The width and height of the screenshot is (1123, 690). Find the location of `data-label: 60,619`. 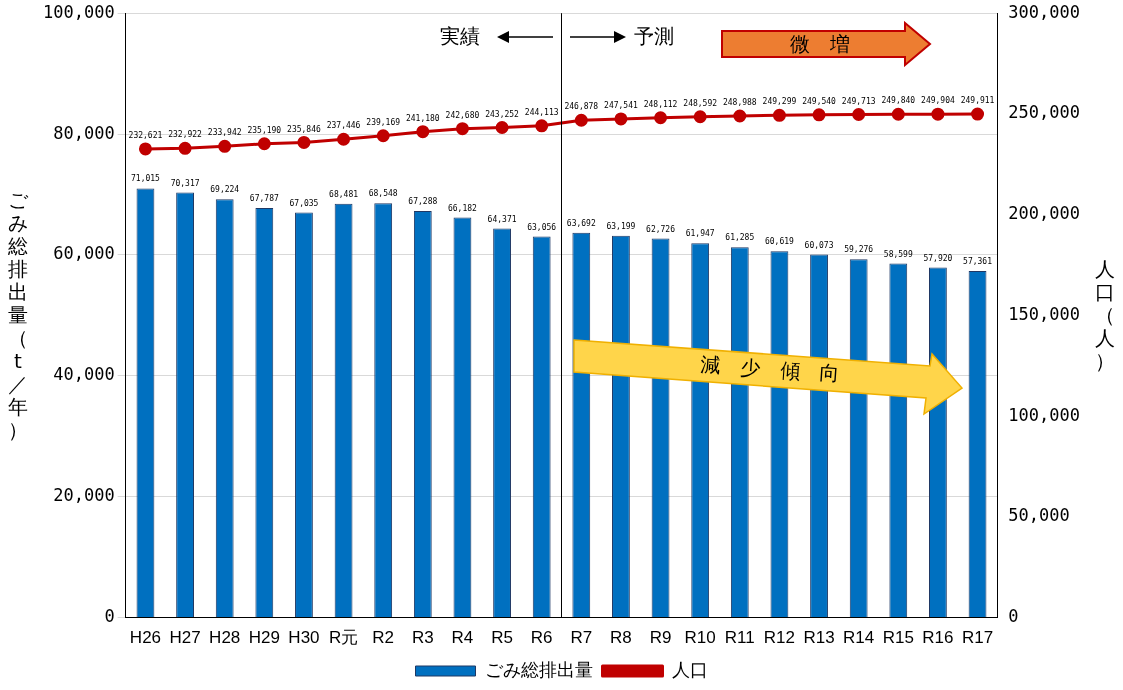

data-label: 60,619 is located at coordinates (779, 242).